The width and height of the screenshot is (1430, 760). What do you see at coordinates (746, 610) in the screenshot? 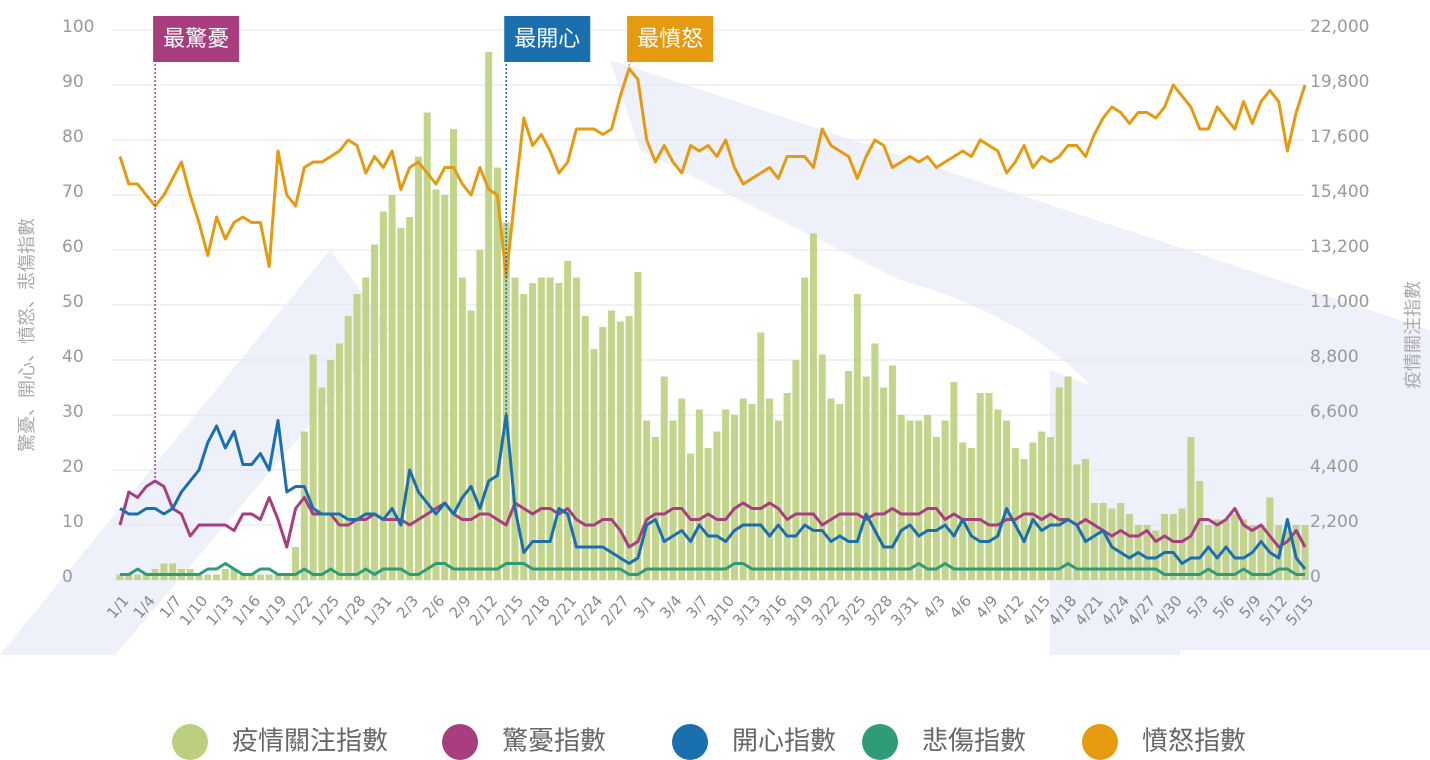
I see `x-tick-label: 3/13` at bounding box center [746, 610].